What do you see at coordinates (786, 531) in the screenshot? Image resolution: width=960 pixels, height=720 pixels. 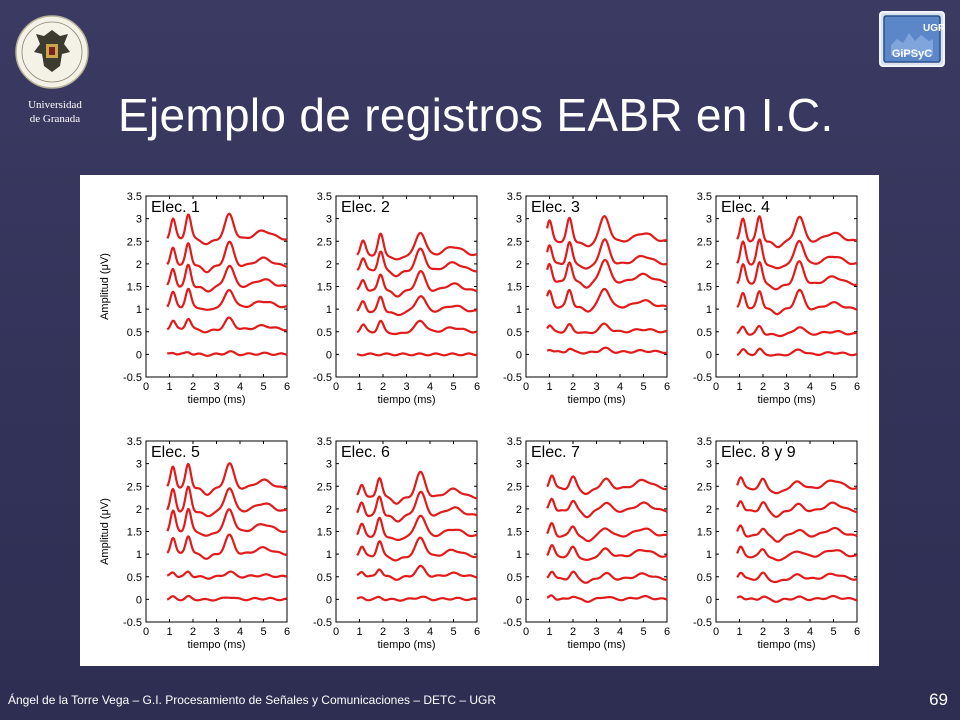 I see `plot-frame` at bounding box center [786, 531].